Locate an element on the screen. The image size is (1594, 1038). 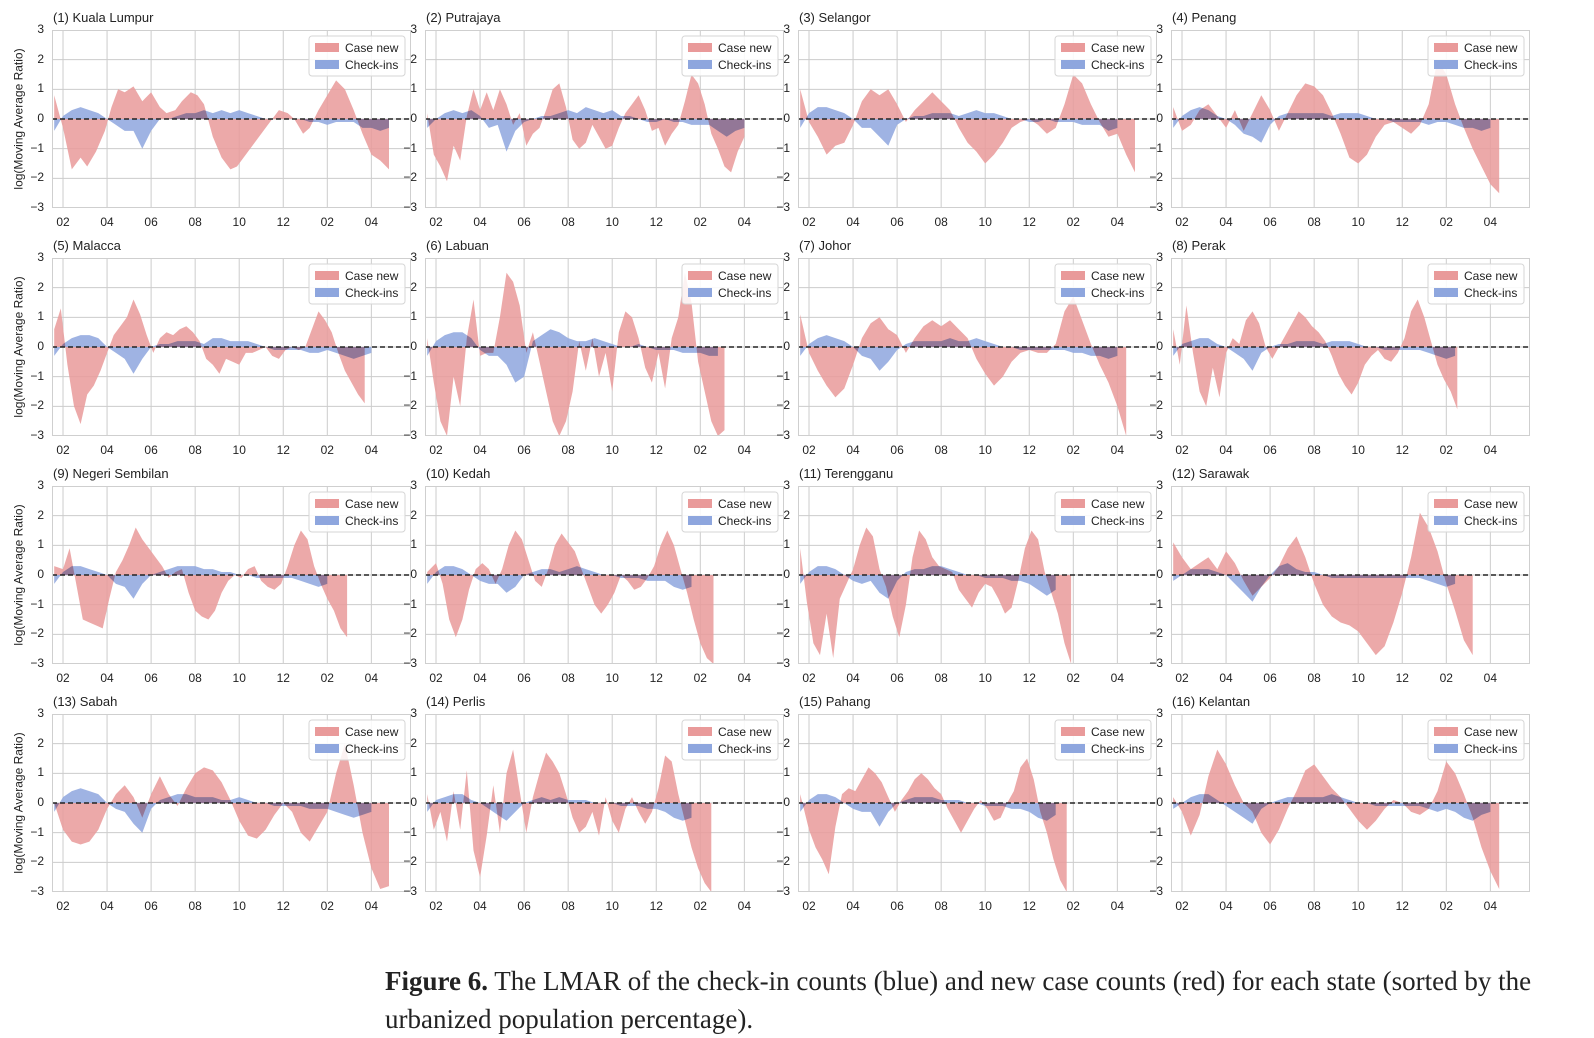
panel-14: Case new Check-ins is located at coordinates (604, 803).